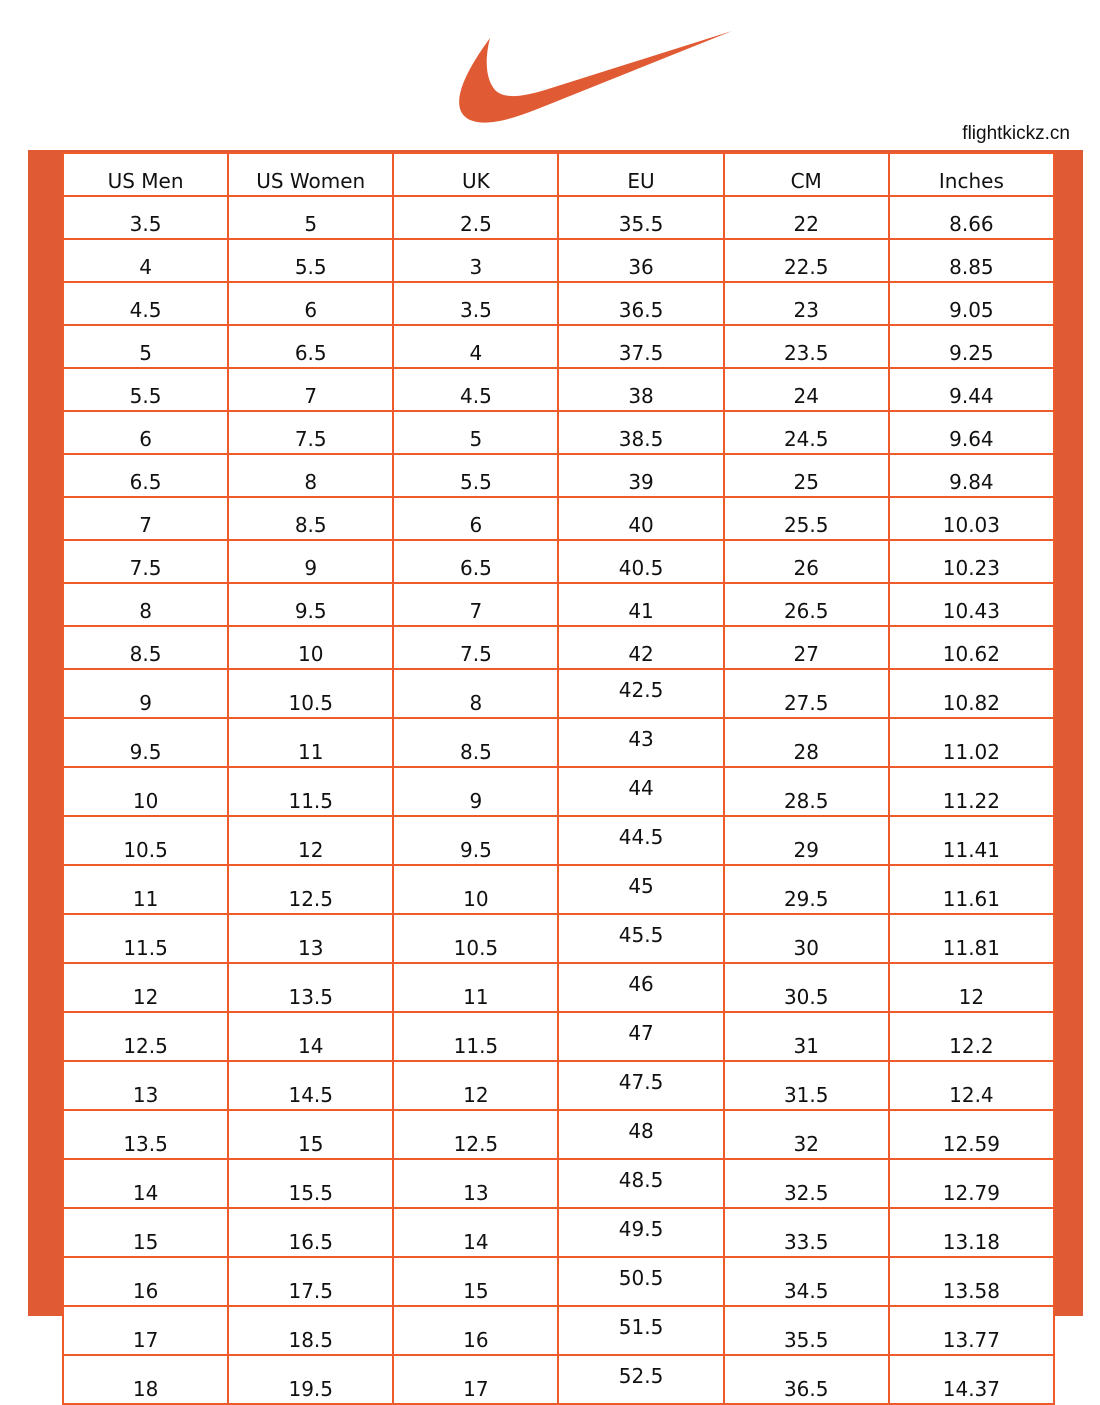 This screenshot has height=1405, width=1100. What do you see at coordinates (311, 987) in the screenshot?
I see `cell-us-women: 13.5` at bounding box center [311, 987].